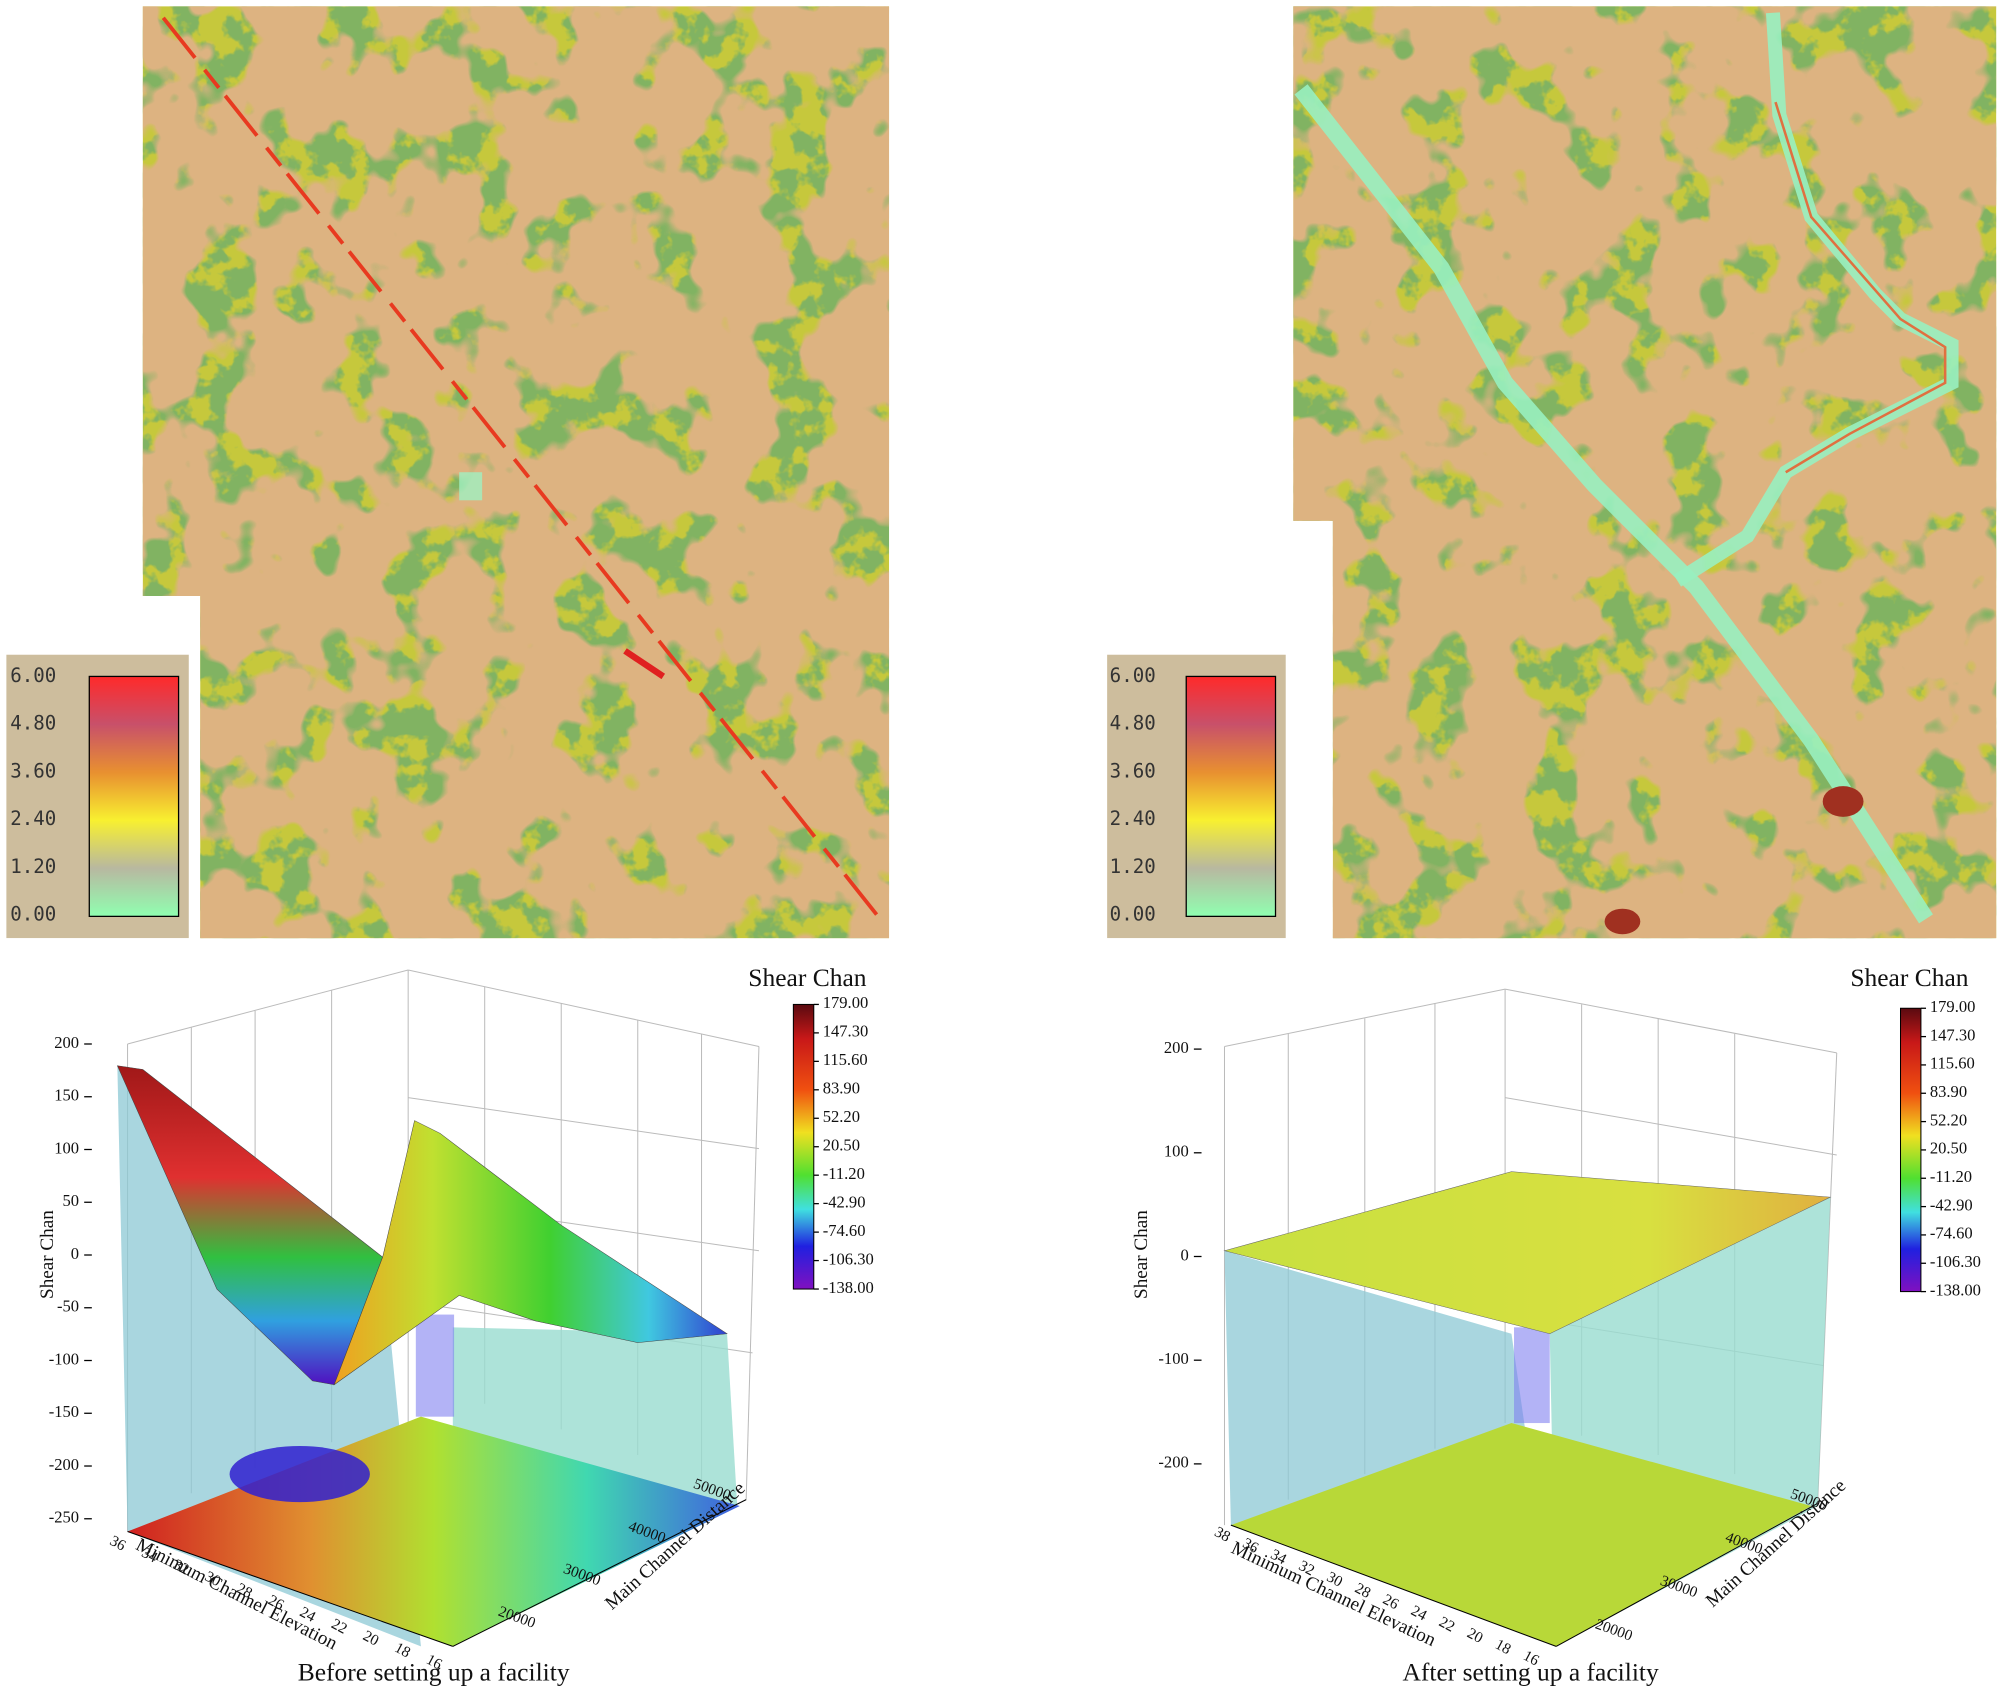  What do you see at coordinates (646, 796) in the screenshot?
I see `map-legend` at bounding box center [646, 796].